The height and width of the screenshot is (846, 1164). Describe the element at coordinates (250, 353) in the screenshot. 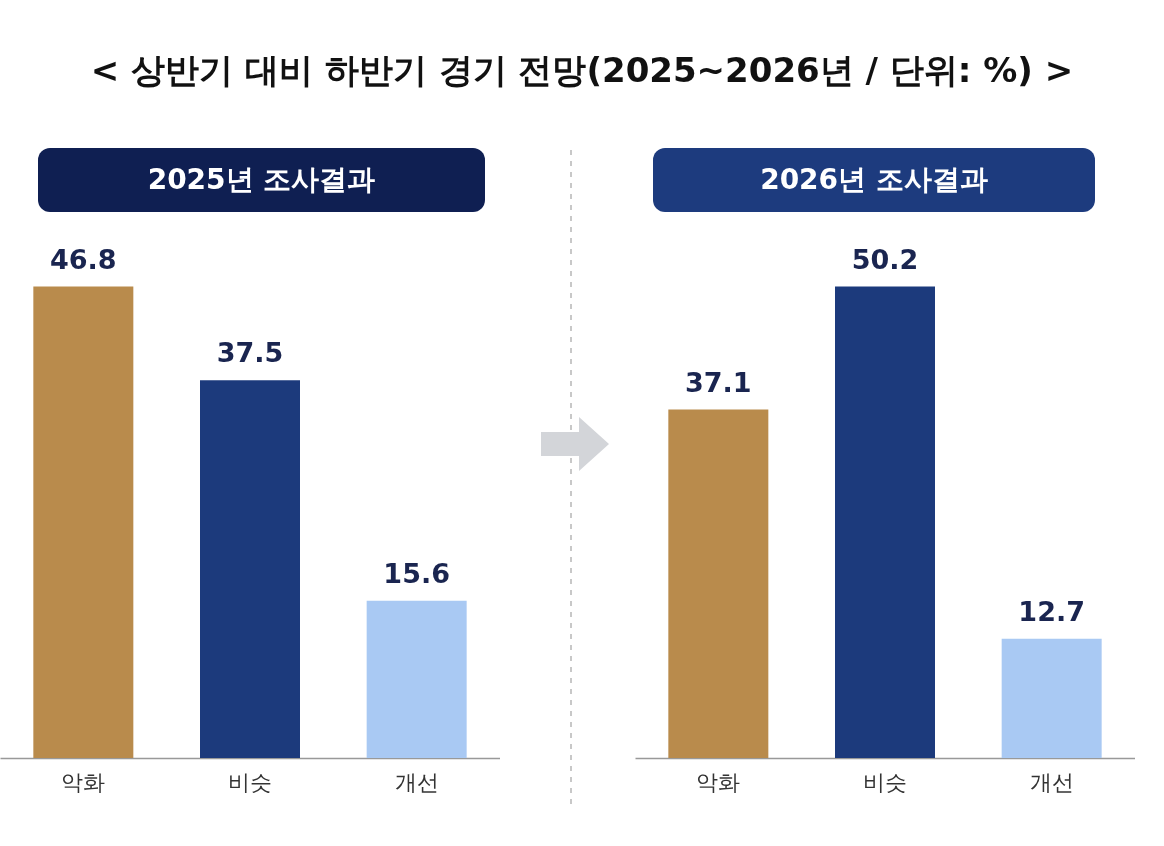

I see `data-label: 37.5` at that location.